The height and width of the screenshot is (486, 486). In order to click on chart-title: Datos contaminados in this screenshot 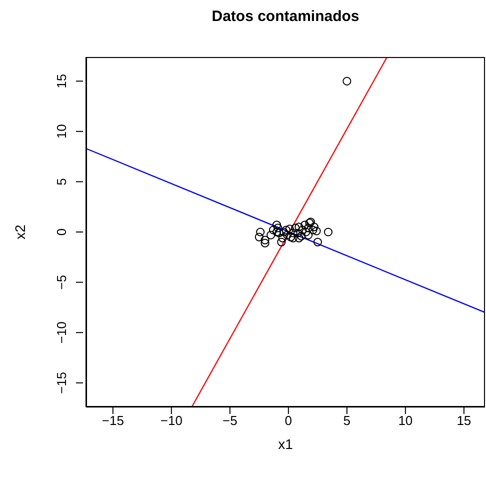, I will do `click(285, 16)`.